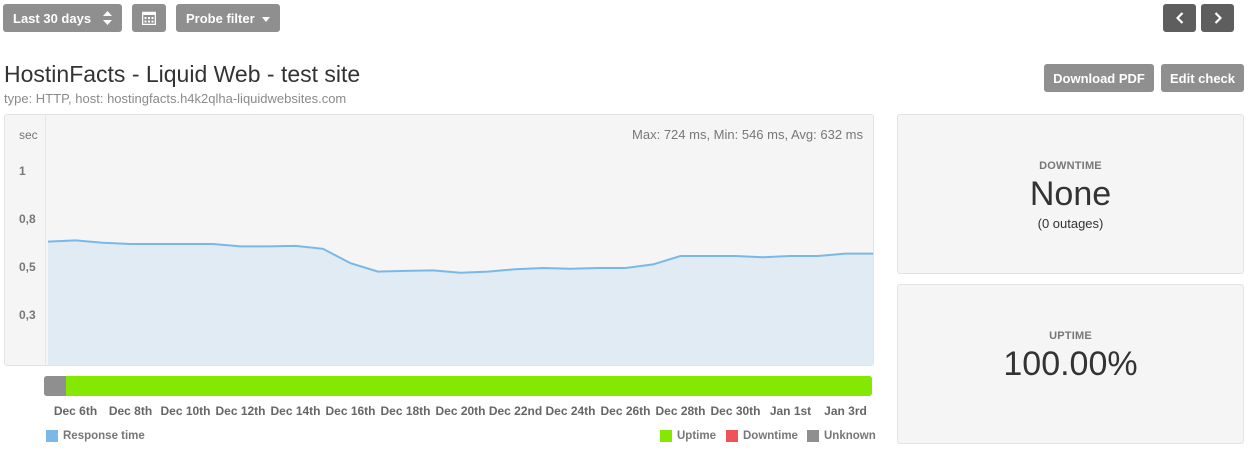  I want to click on calendar-button, so click(149, 18).